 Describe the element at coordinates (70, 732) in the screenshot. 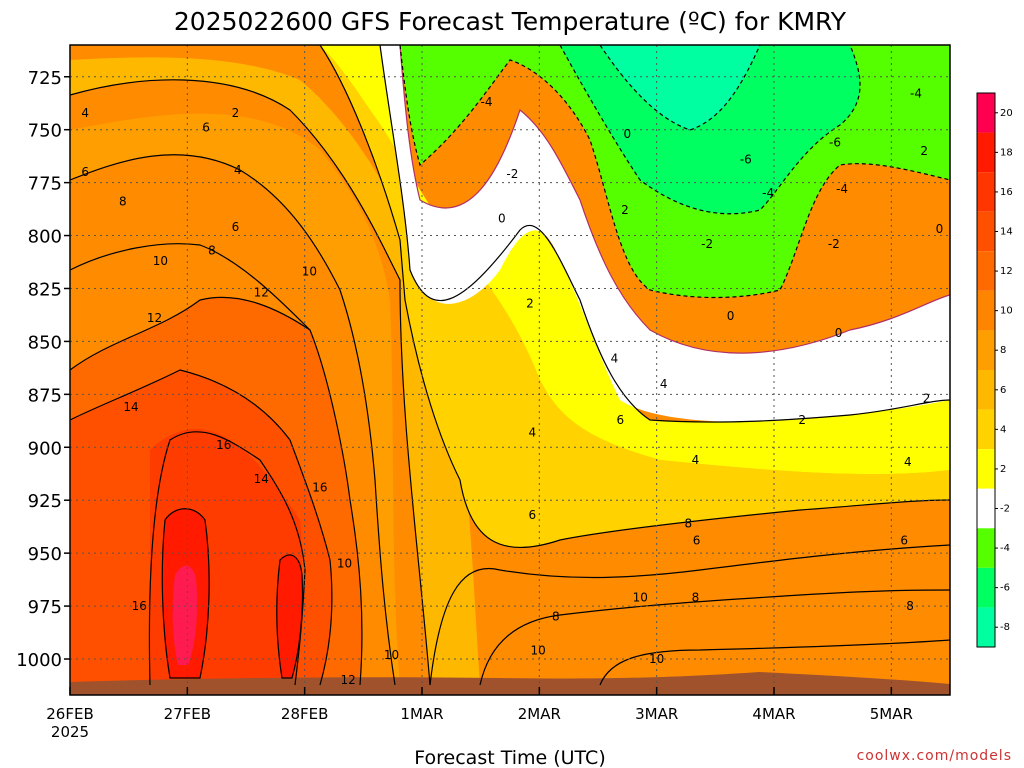

I see `x-axis-year: 2025` at that location.